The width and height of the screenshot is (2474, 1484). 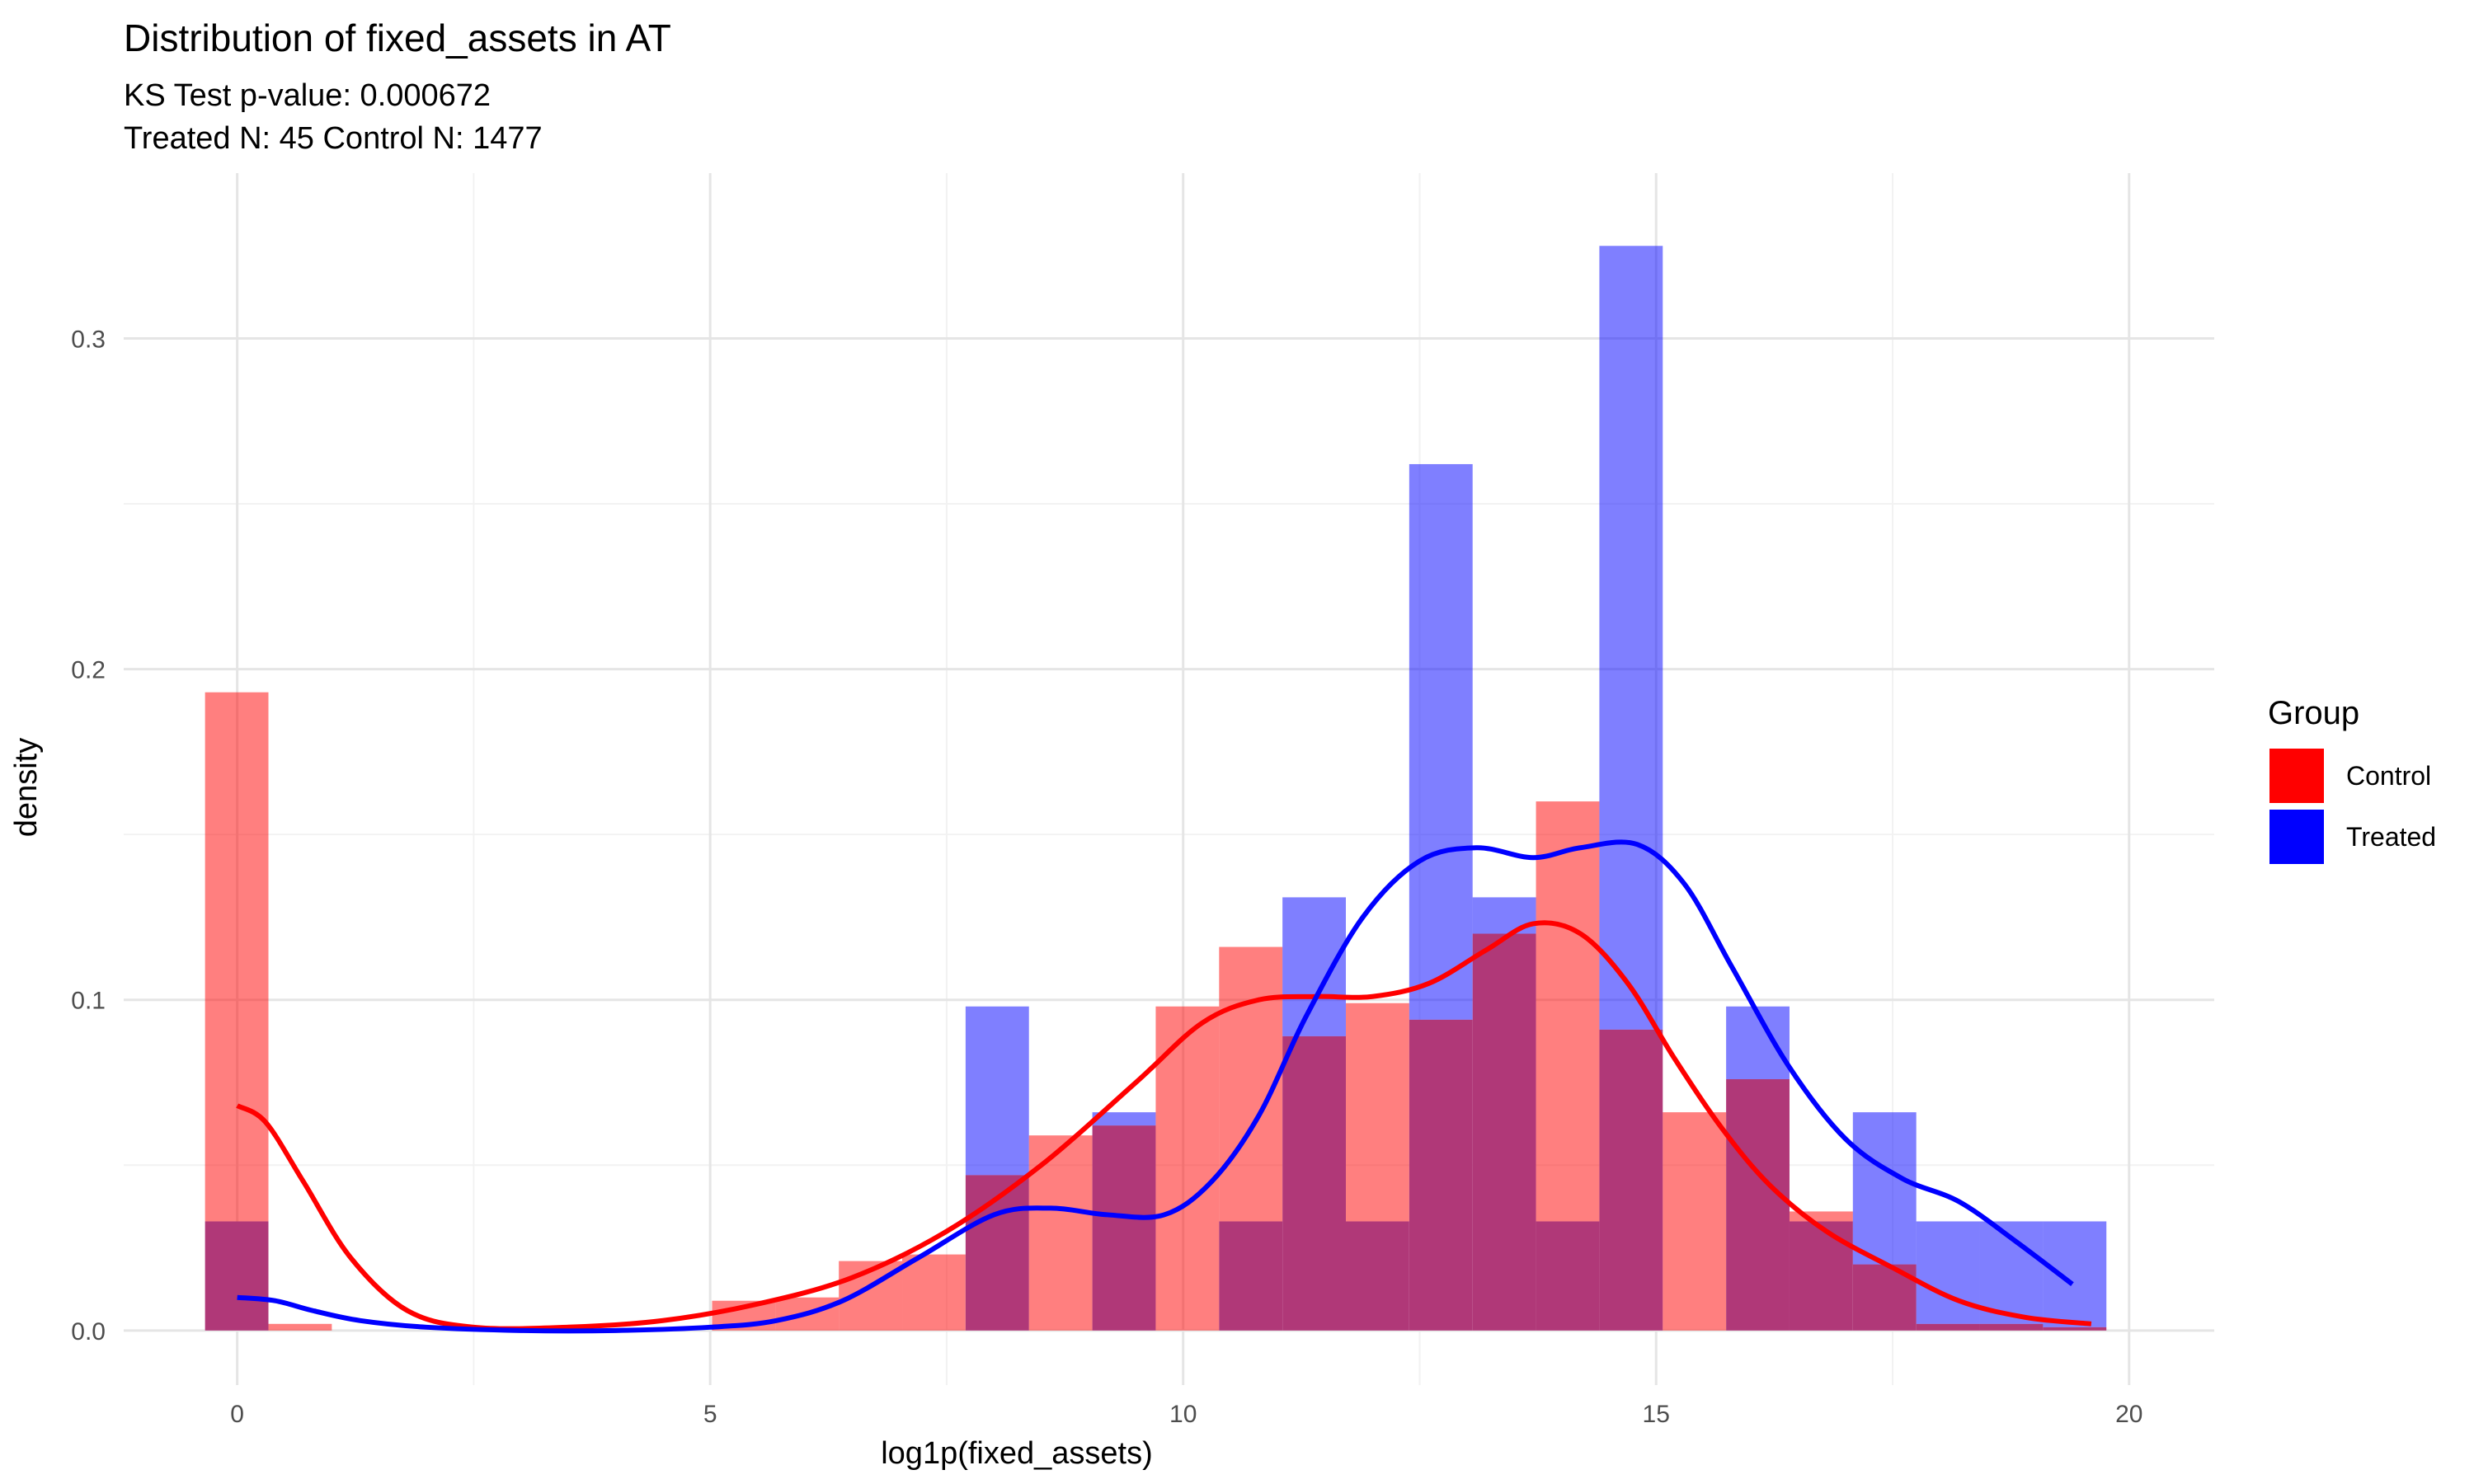 I want to click on x-tick-label: 20, so click(x=2128, y=1414).